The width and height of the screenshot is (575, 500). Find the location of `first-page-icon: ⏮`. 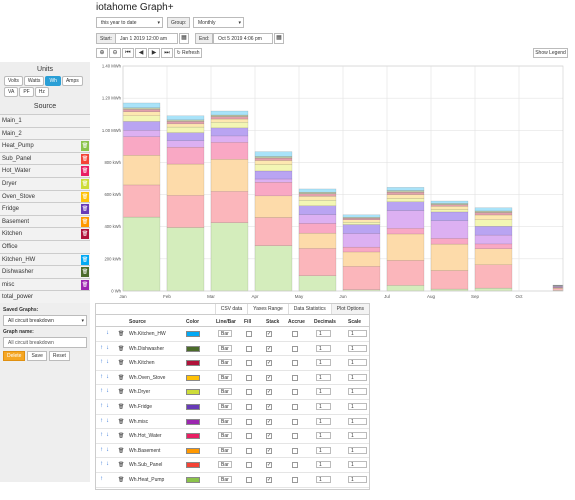

first-page-icon: ⏮ is located at coordinates (128, 53).